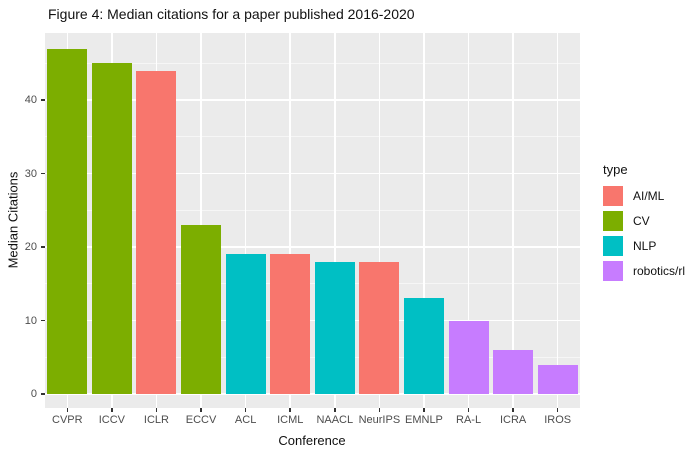 The height and width of the screenshot is (455, 700). Describe the element at coordinates (290, 420) in the screenshot. I see `x-tick-label-icml: ICML` at that location.